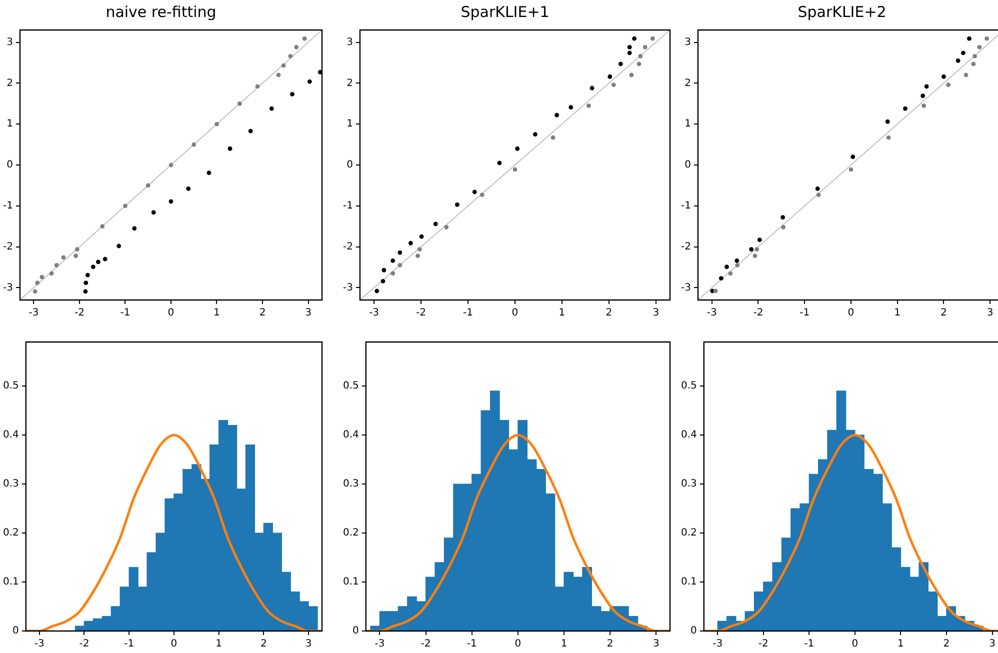  Describe the element at coordinates (350, 484) in the screenshot. I see `y-tick-label: 0.3` at that location.